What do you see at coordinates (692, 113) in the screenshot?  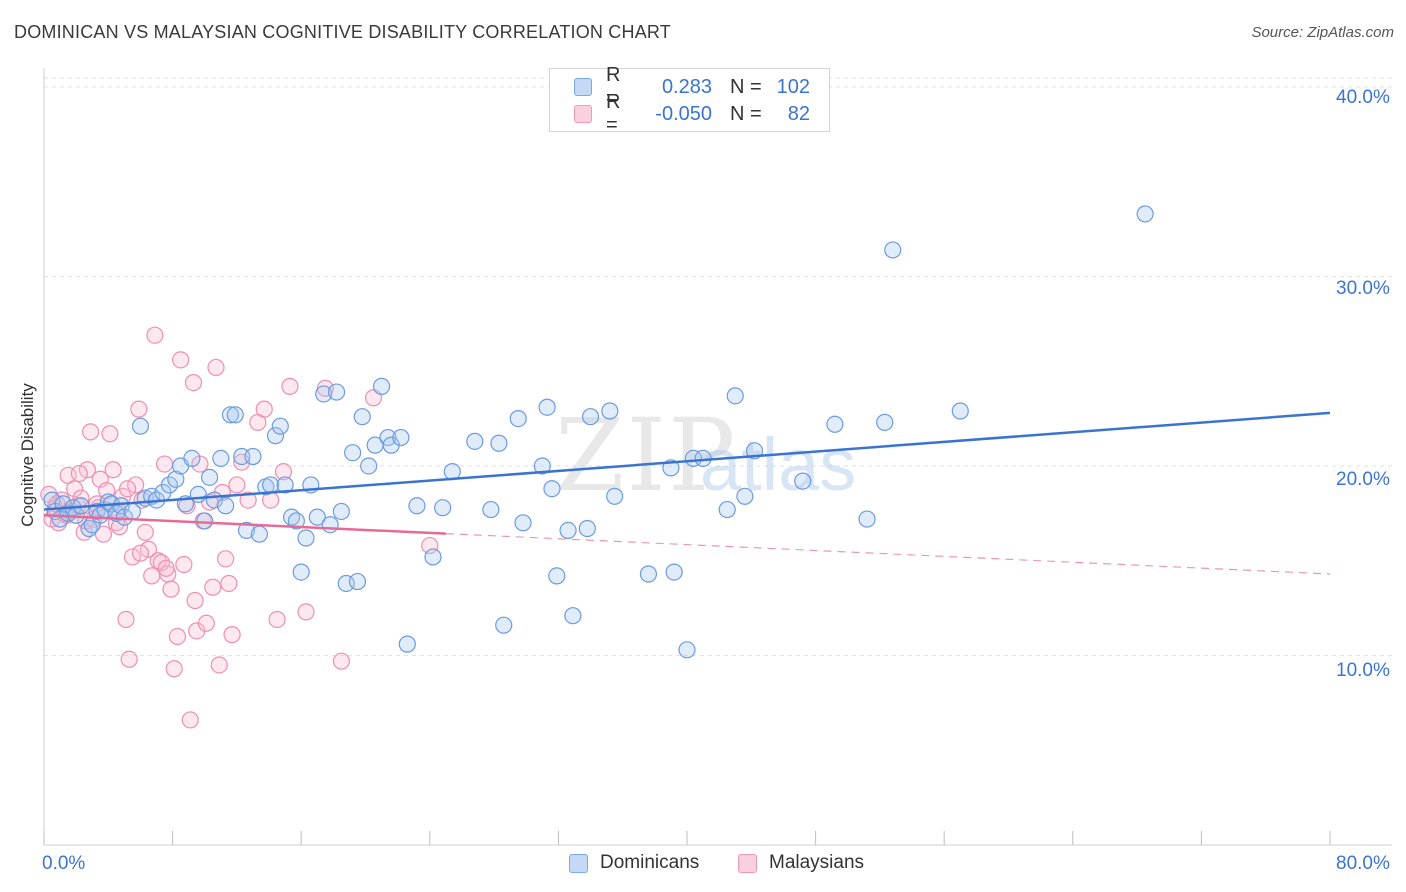 I see `legend-row-malaysians: R = -0.050 N = 82` at bounding box center [692, 113].